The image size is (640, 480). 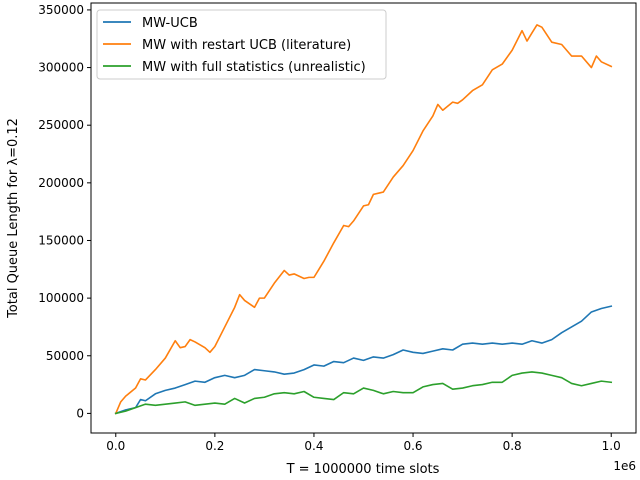 I want to click on y-tick-label: 300000, so click(x=61, y=68).